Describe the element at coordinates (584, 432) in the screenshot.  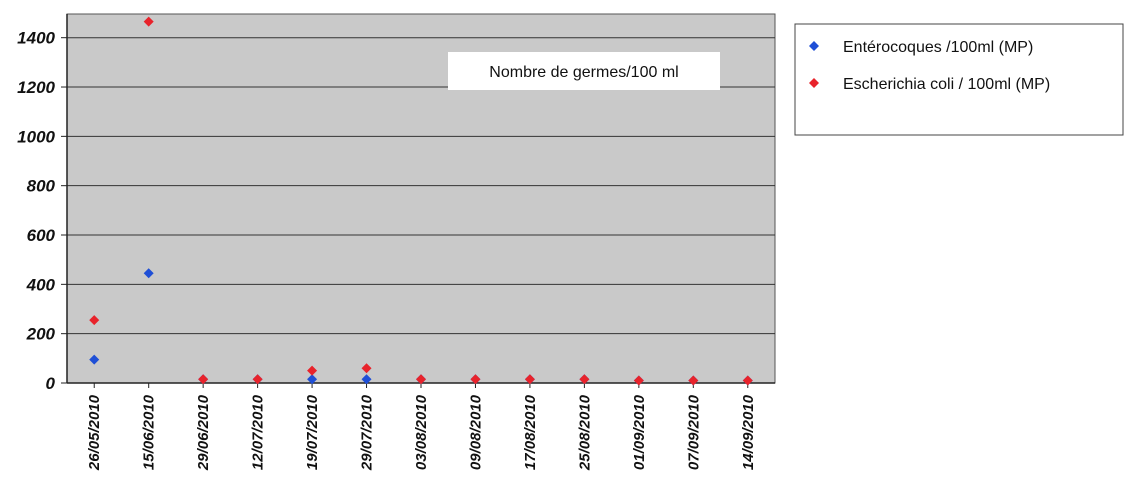
I see `x-tick-label: 25/08/2010` at that location.